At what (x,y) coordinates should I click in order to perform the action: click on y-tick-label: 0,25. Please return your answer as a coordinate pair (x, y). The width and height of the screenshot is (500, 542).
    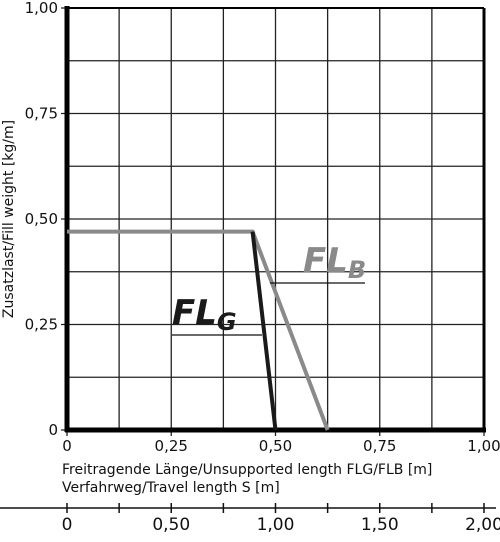
    Looking at the image, I should click on (41, 325).